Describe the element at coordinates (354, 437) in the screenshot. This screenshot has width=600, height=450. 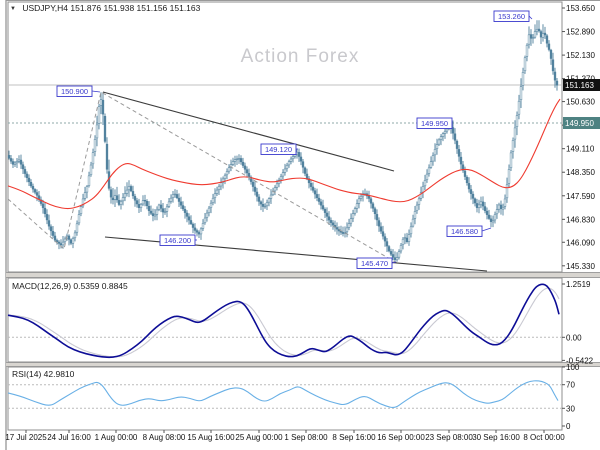
I see `time-axis-label: 8 Sep 16:00` at that location.